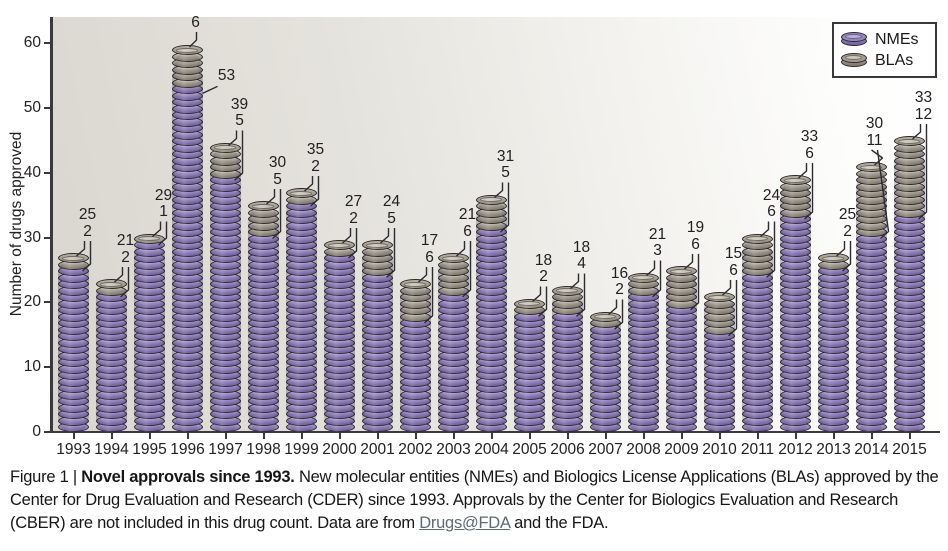 Image resolution: width=948 pixels, height=551 pixels. I want to click on x-tick-label-1996: 1996, so click(187, 449).